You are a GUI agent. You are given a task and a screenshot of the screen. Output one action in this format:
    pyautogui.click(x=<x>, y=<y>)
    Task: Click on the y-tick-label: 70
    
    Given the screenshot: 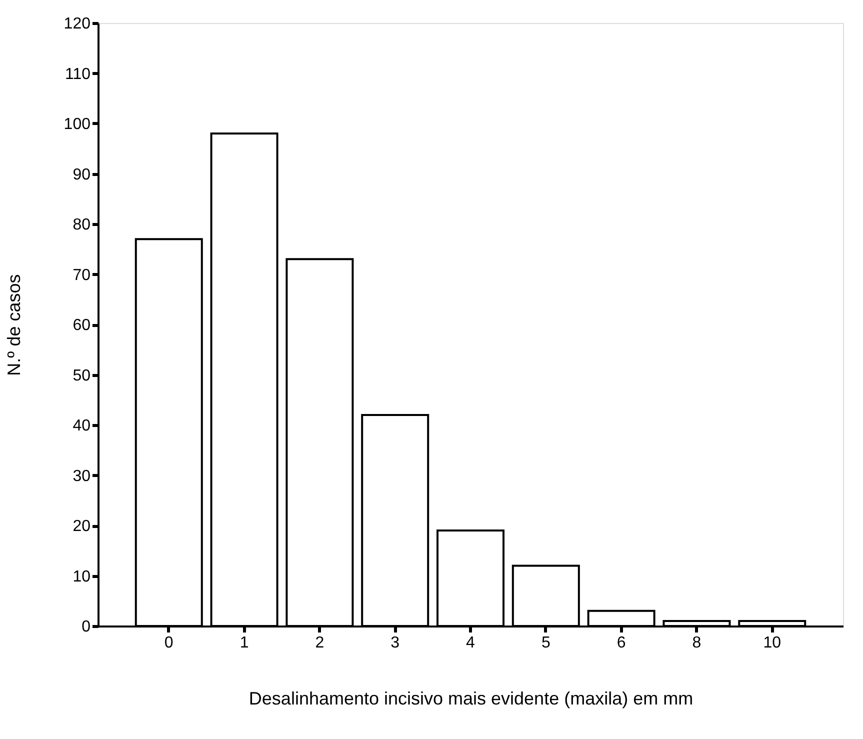 What is the action you would take?
    pyautogui.click(x=81, y=275)
    